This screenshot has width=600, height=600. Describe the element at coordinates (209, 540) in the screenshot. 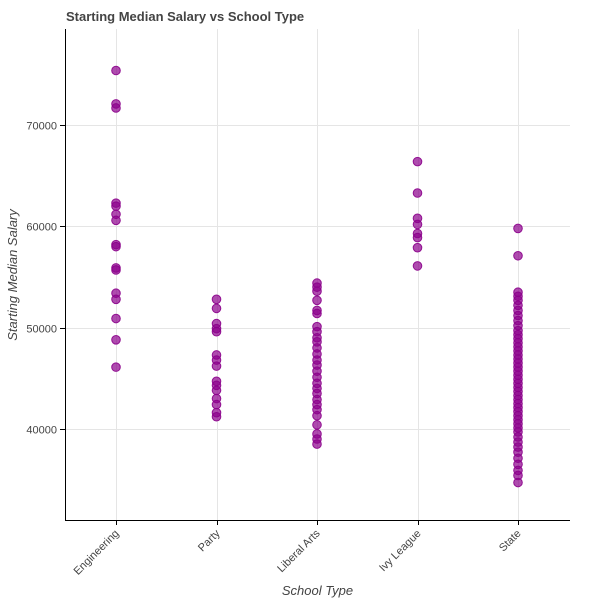

I see `x-tick-label: Party` at that location.